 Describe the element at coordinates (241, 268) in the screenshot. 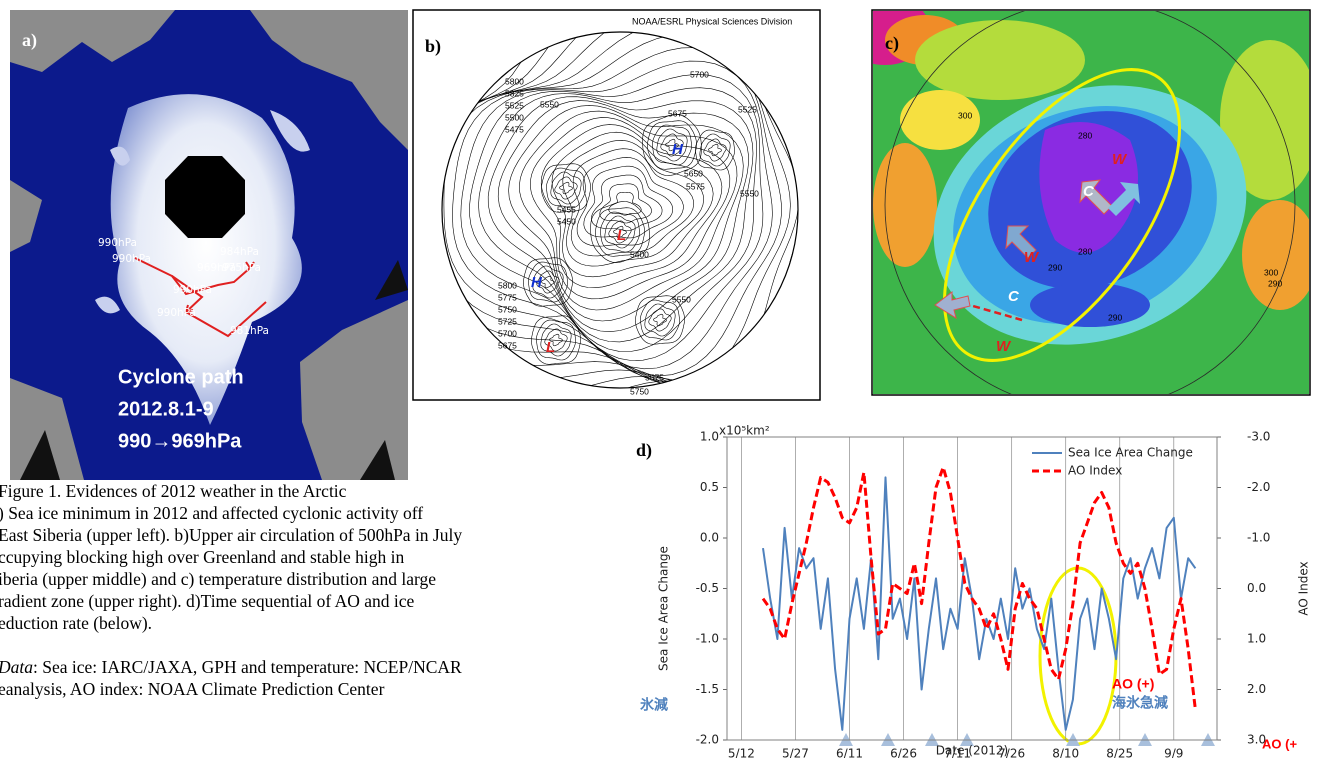

I see `pressure-label: 975hPa` at that location.